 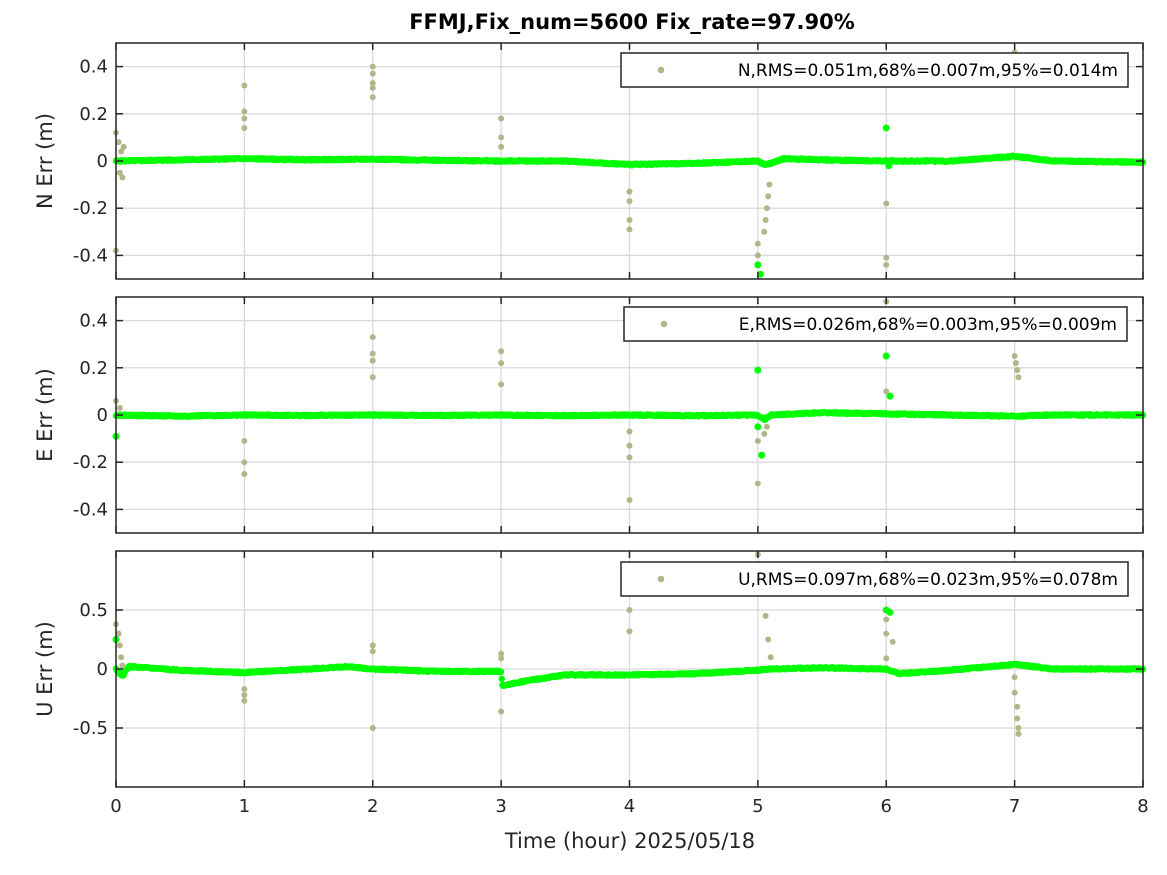 What do you see at coordinates (632, 22) in the screenshot?
I see `chart-title: FFMJ,Fix_num=5600 Fix_rate=97.90%` at bounding box center [632, 22].